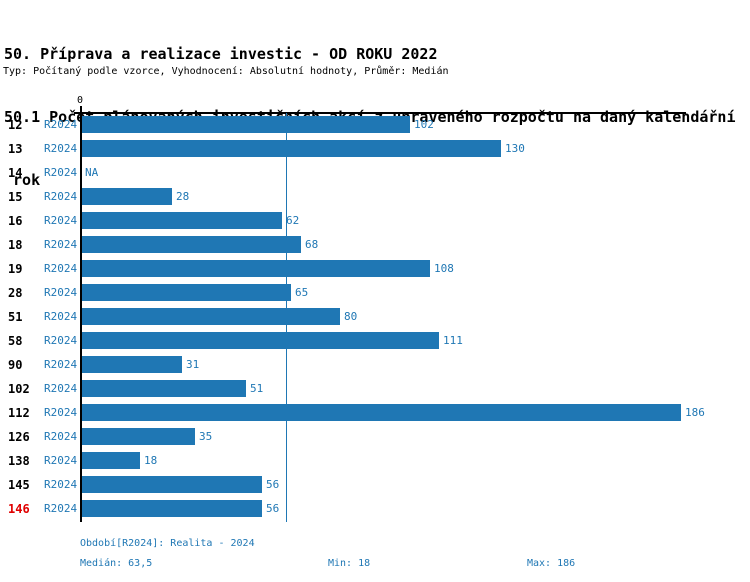 The width and height of the screenshot is (750, 582). What do you see at coordinates (453, 340) in the screenshot?
I see `row-value-label: 111` at bounding box center [453, 340].